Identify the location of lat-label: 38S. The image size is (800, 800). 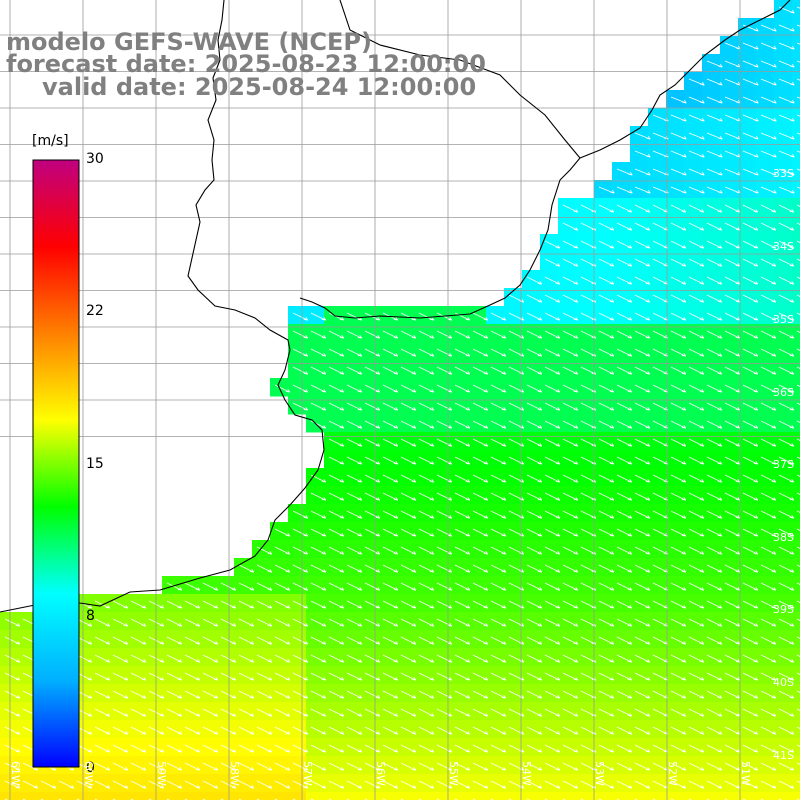
(783, 537).